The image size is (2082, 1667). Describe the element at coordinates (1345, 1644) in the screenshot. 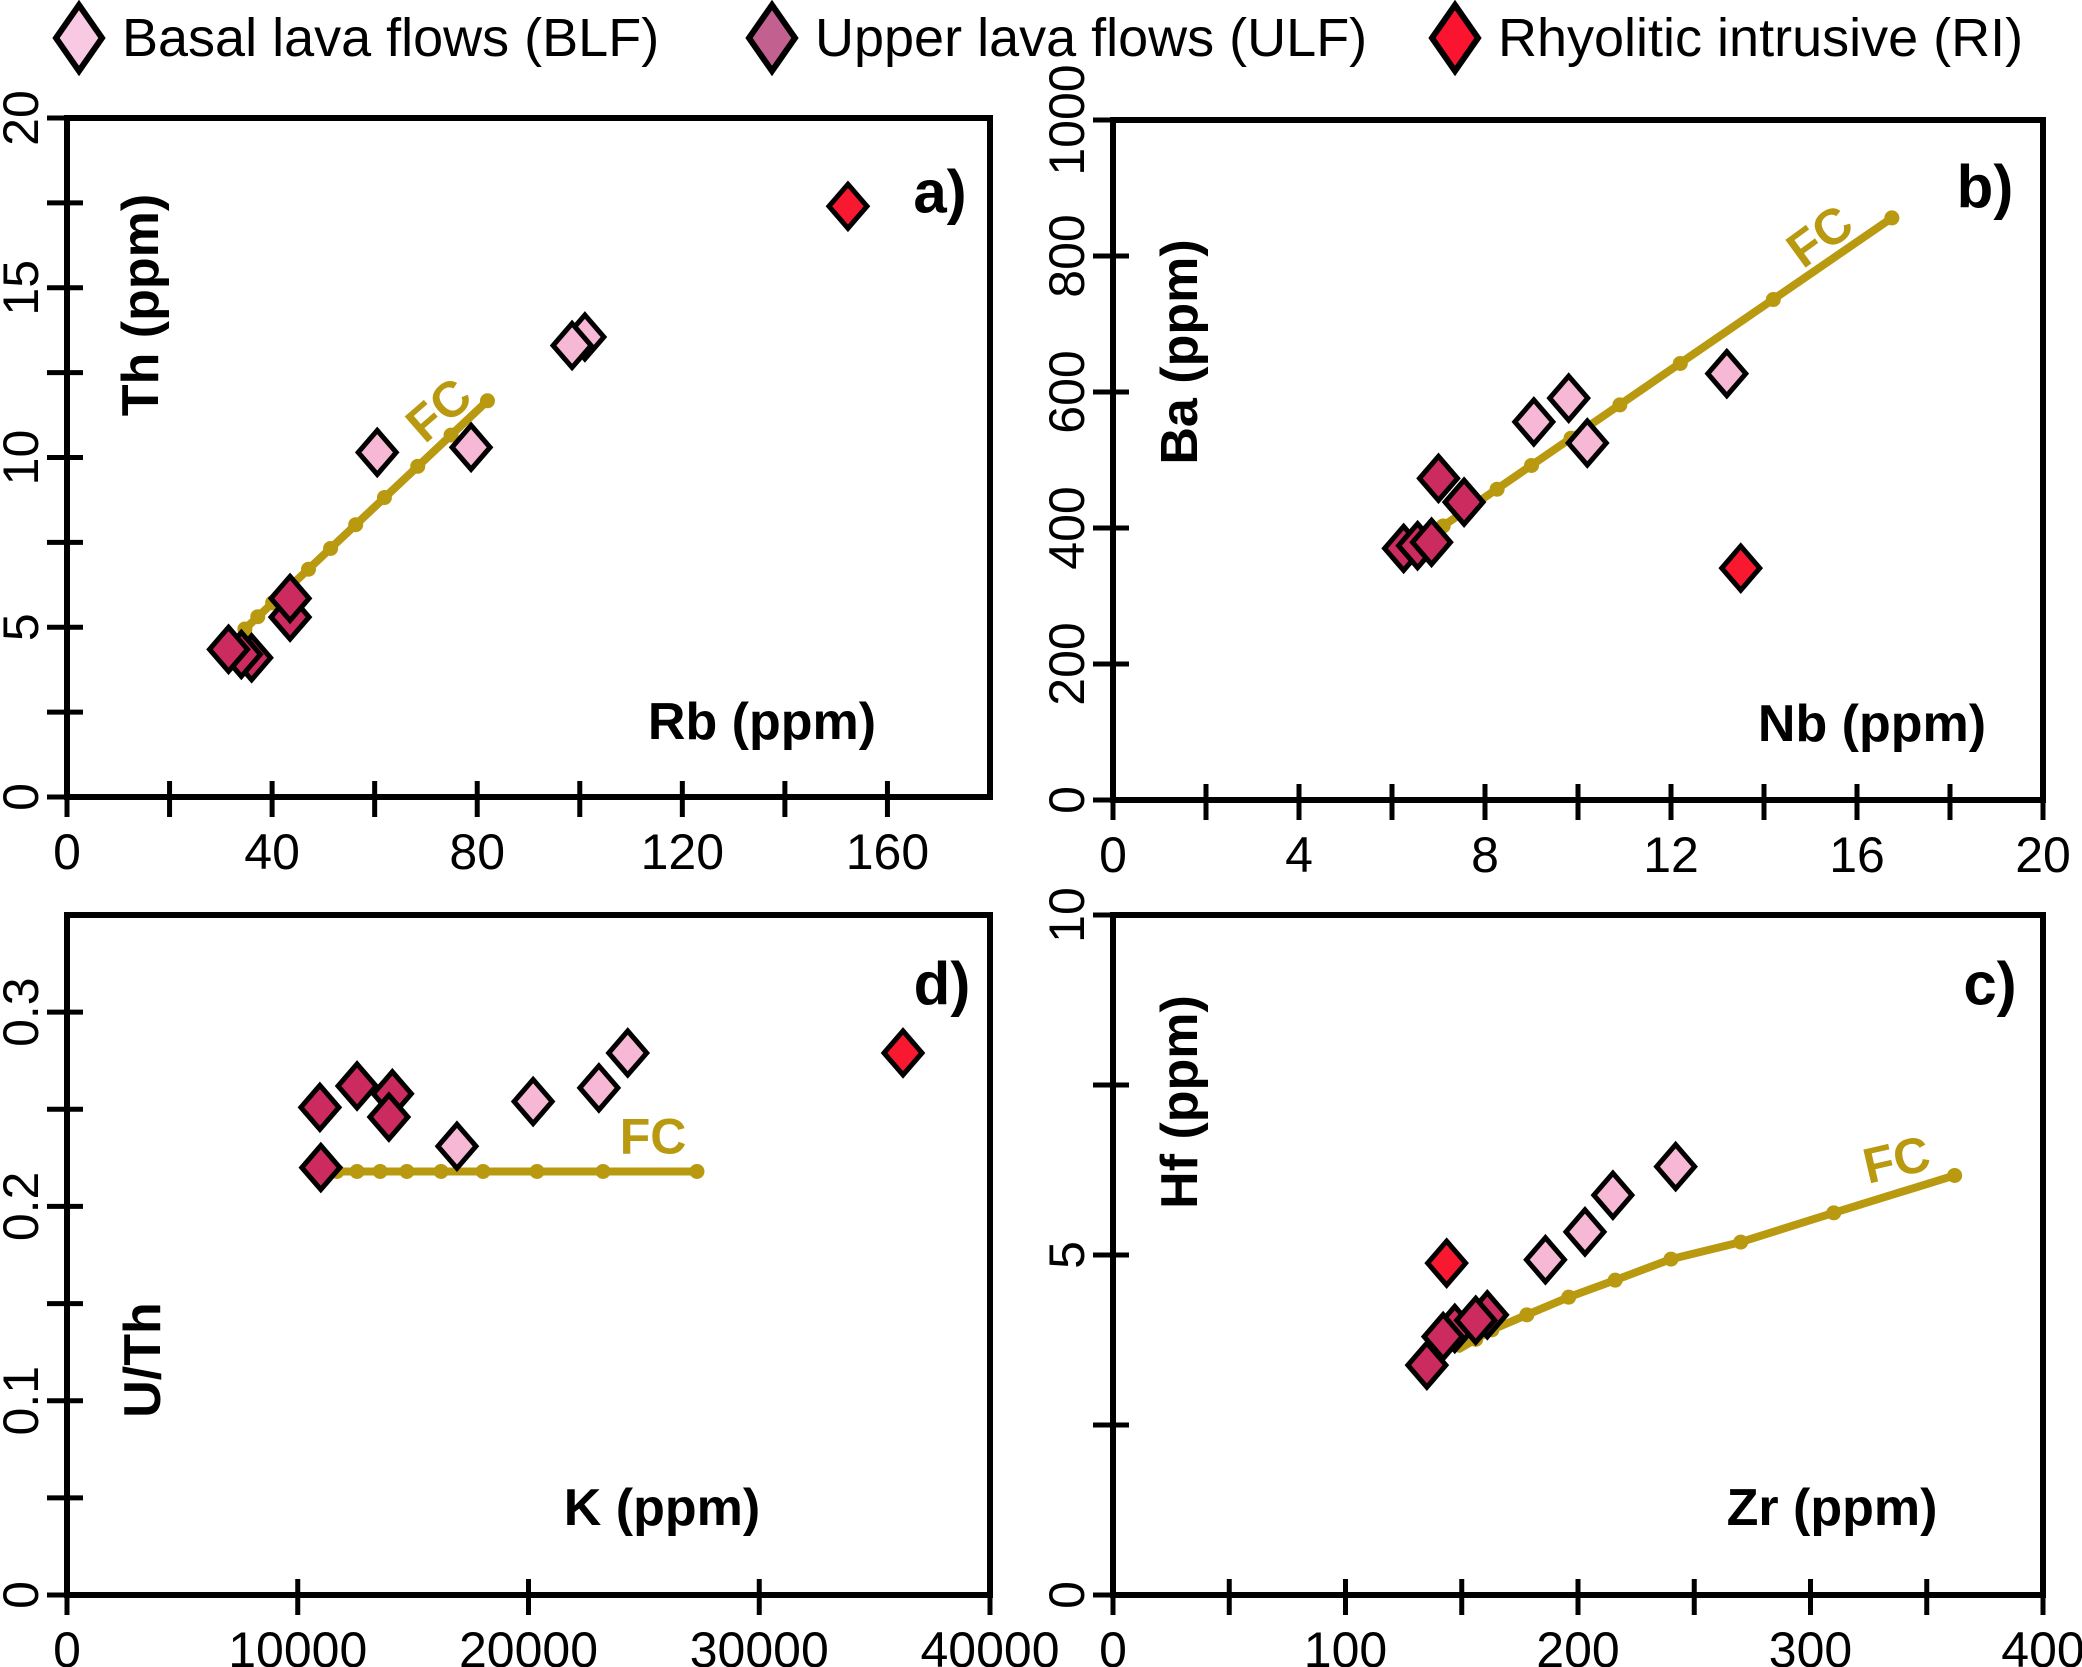

I see `x-tick-label: 100` at that location.